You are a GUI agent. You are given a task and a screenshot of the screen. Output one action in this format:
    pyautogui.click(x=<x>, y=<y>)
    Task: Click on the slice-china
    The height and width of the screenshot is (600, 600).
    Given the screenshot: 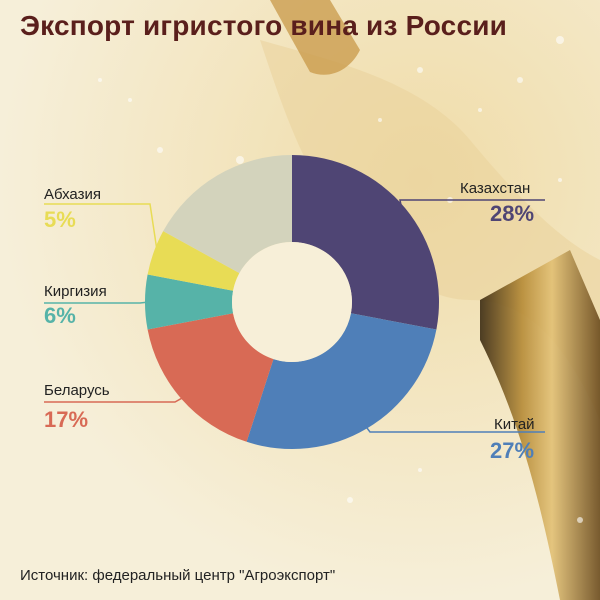 What is the action you would take?
    pyautogui.click(x=341, y=381)
    